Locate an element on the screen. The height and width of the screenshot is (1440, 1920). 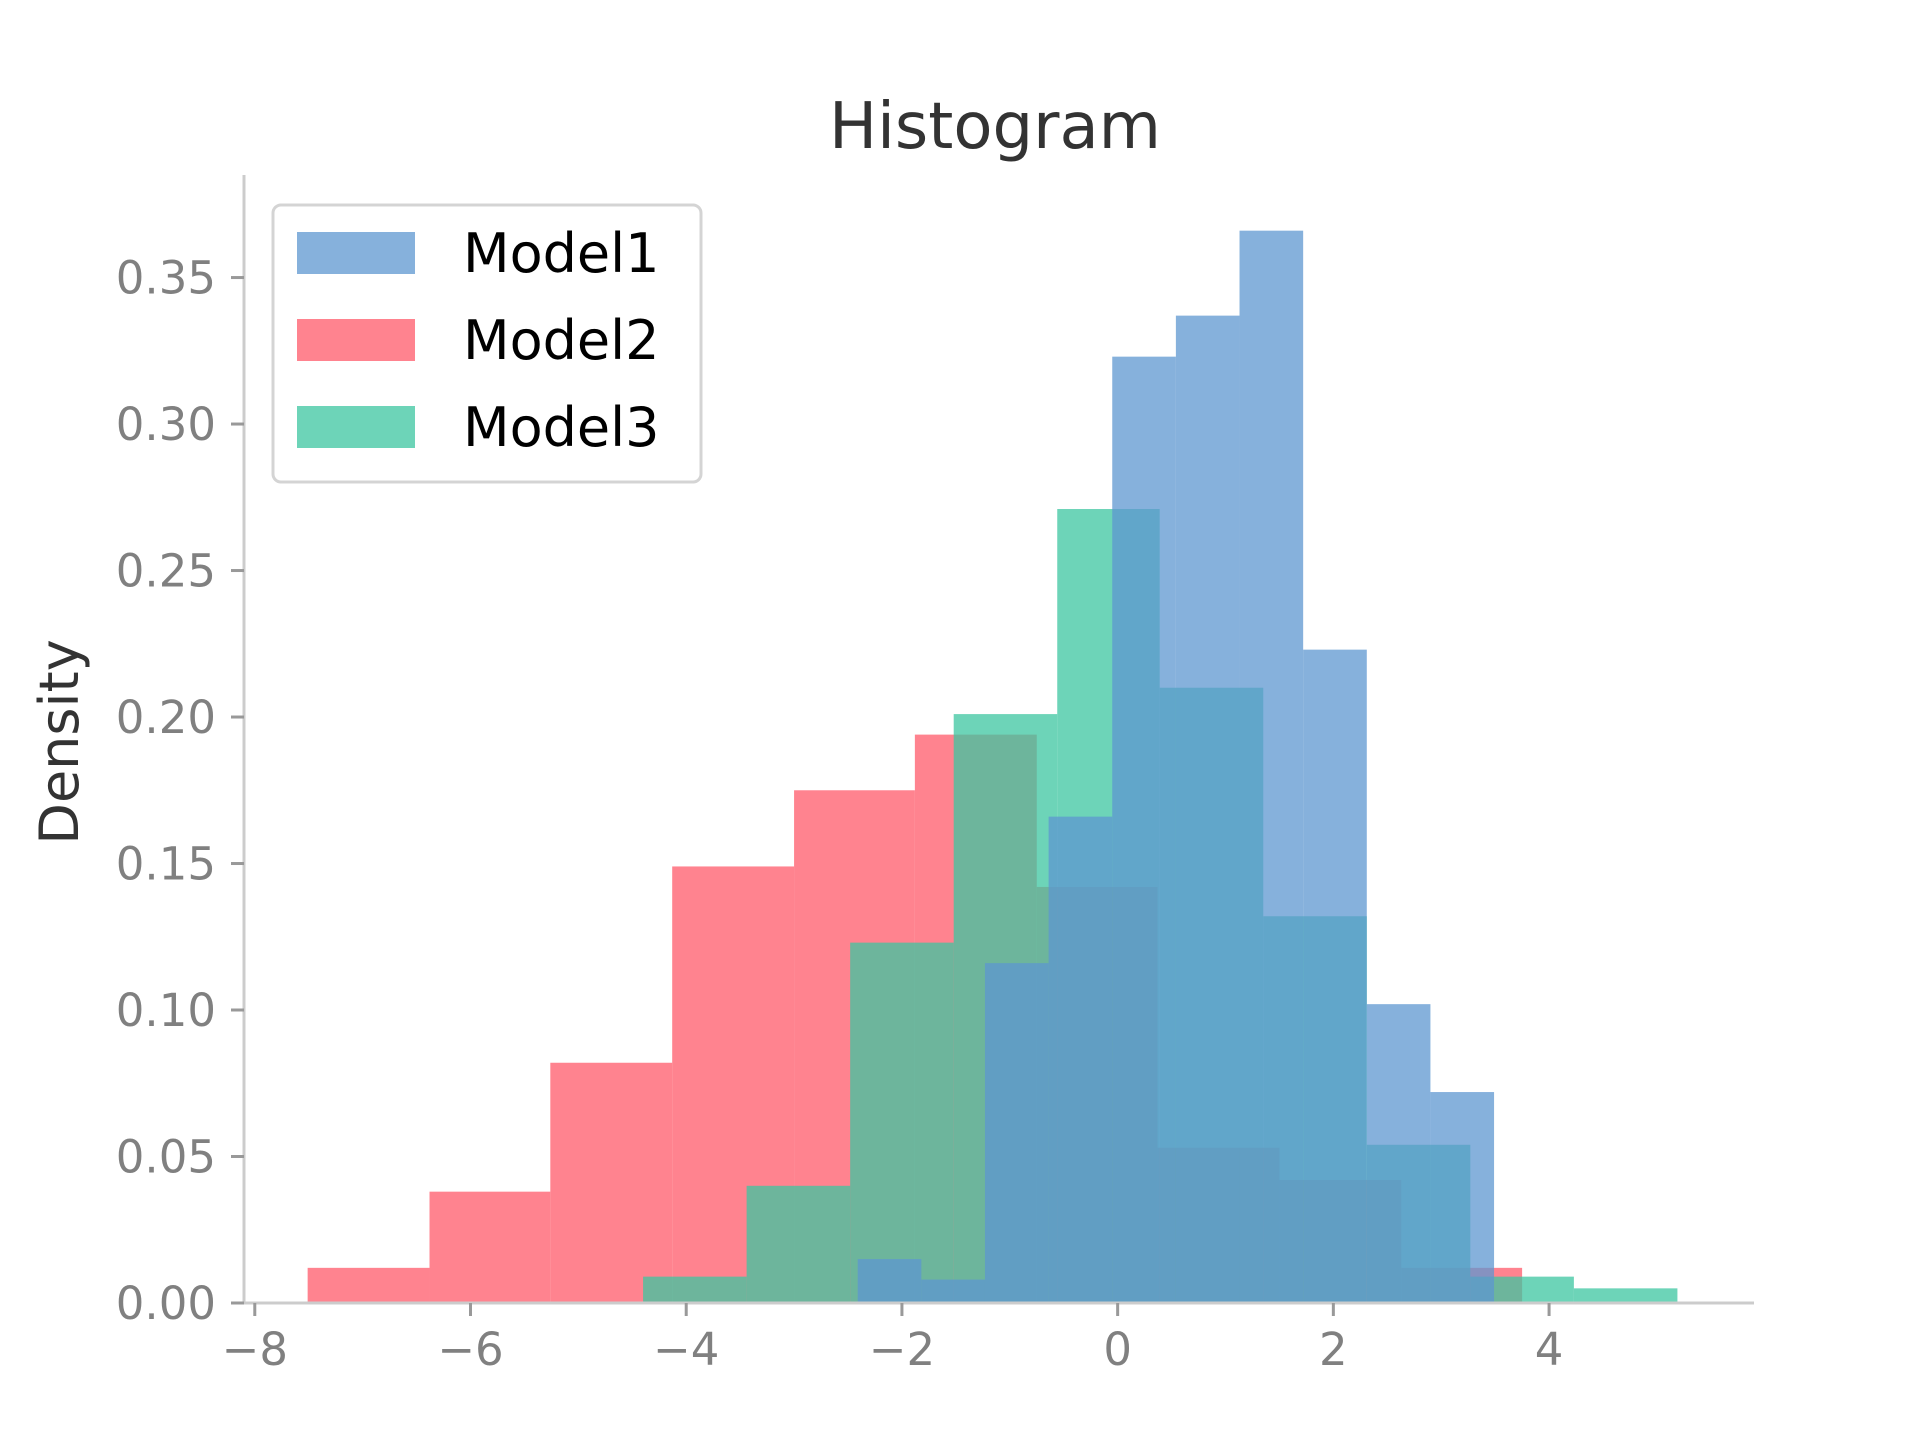
legend-swatch-Model1 is located at coordinates (356, 253).